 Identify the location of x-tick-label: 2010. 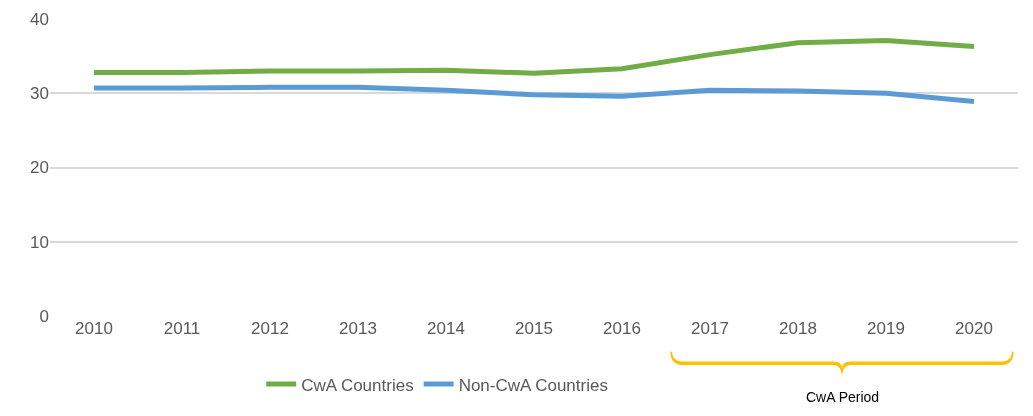
(94, 328).